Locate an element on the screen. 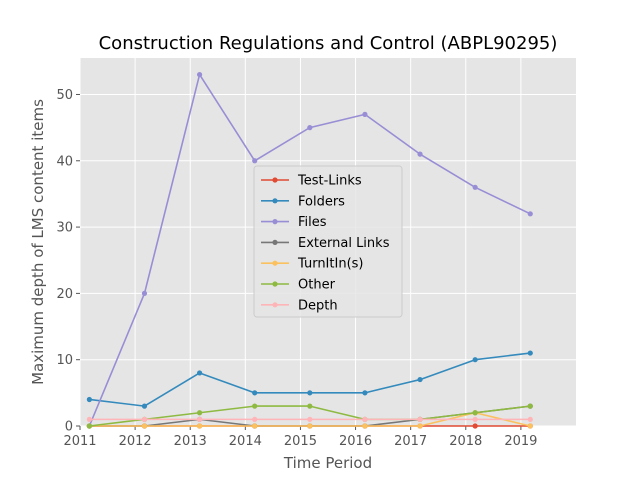 The width and height of the screenshot is (640, 480). y-tick-label: 40 is located at coordinates (64, 161).